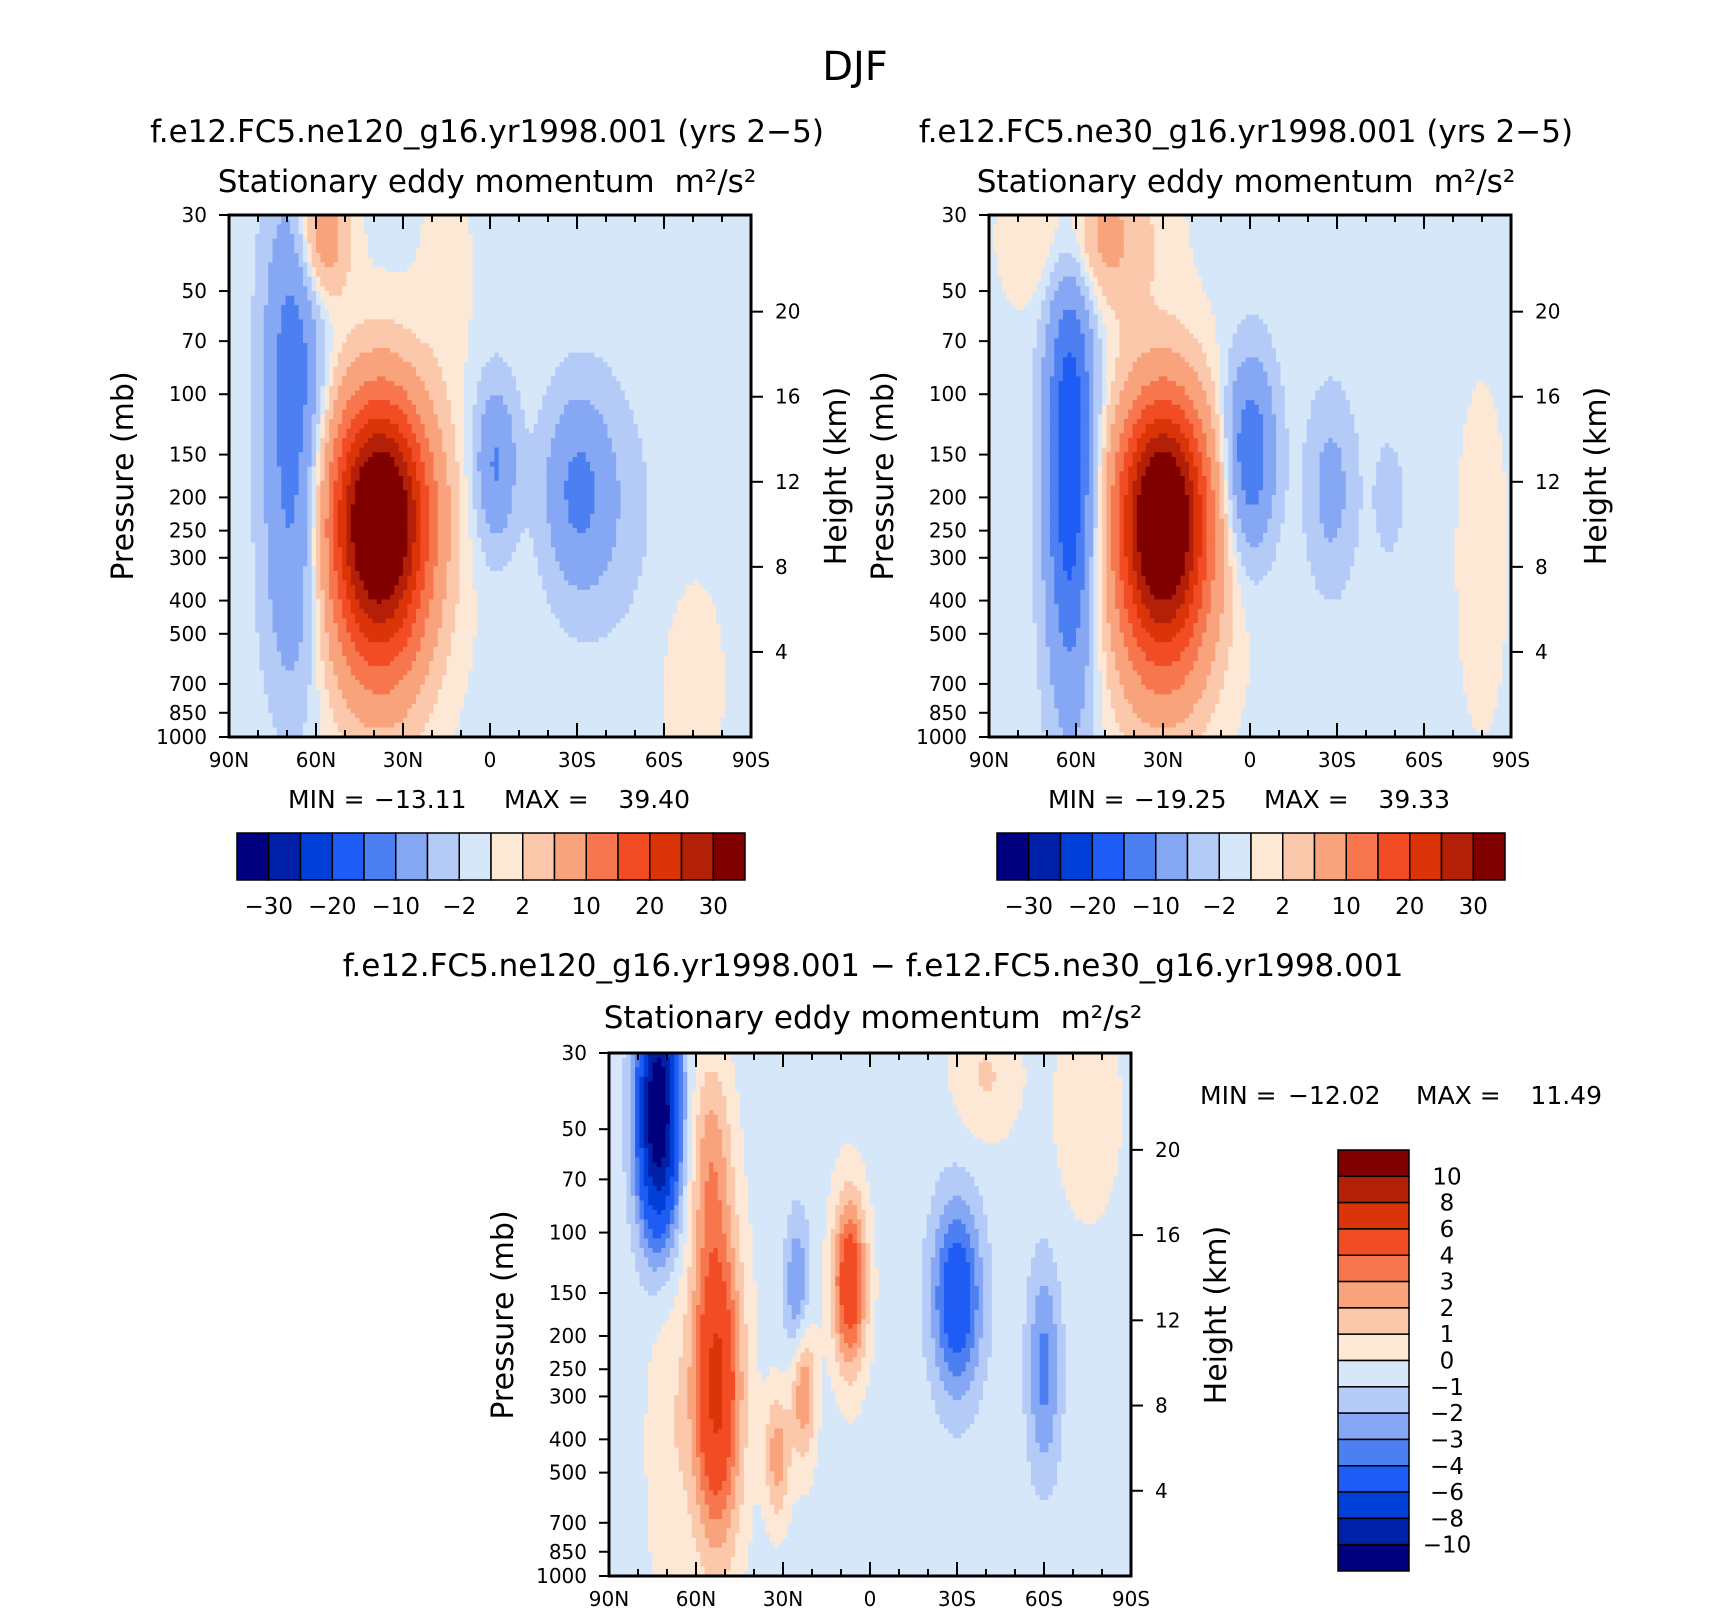 The width and height of the screenshot is (1710, 1617). What do you see at coordinates (1346, 907) in the screenshot?
I see `colorbar-label: 10` at bounding box center [1346, 907].